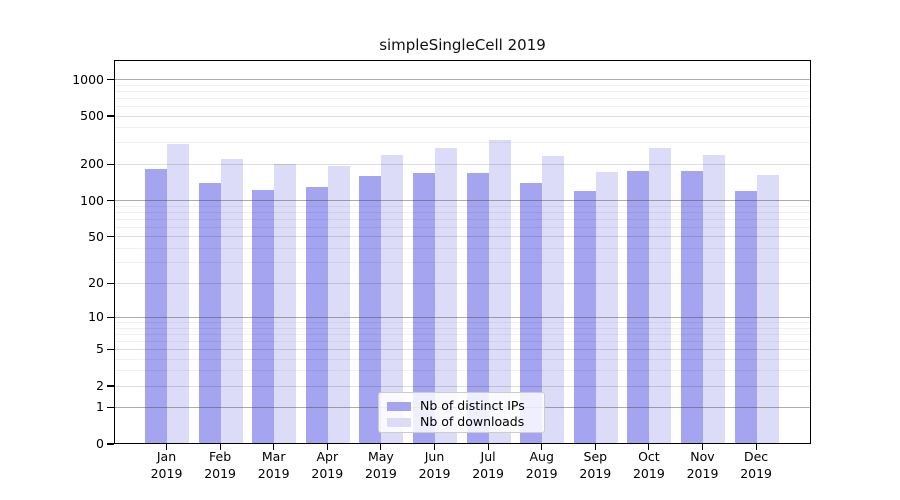 The height and width of the screenshot is (500, 900). What do you see at coordinates (327, 456) in the screenshot?
I see `x-tick-month: Apr` at bounding box center [327, 456].